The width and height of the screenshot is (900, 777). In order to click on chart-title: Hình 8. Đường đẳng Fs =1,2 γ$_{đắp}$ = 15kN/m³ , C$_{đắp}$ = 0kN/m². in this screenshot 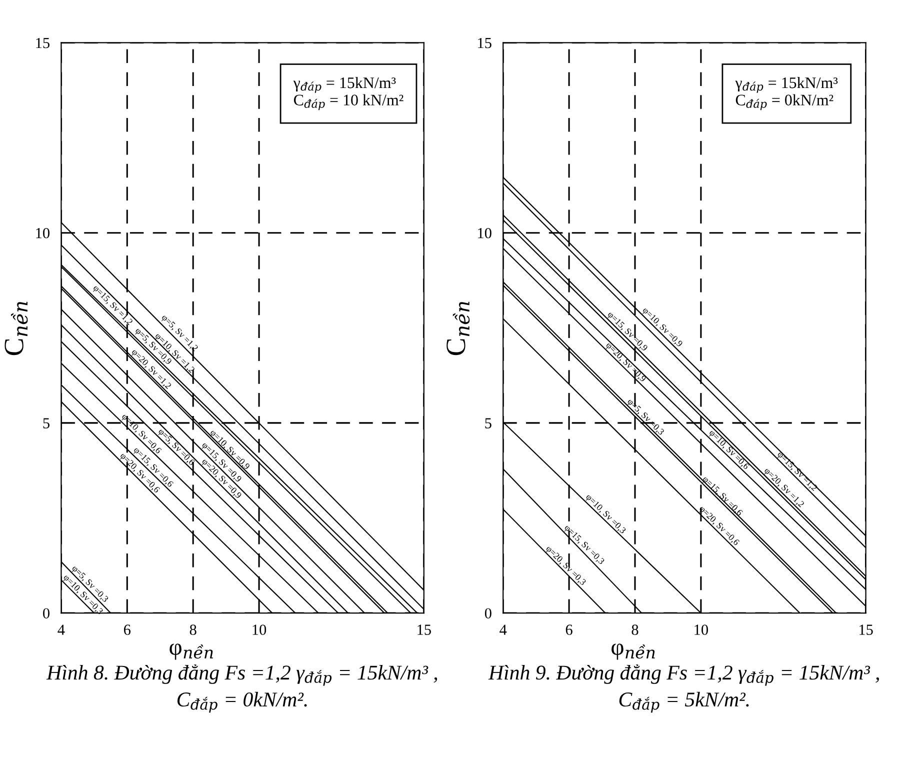, I will do `click(242, 688)`.